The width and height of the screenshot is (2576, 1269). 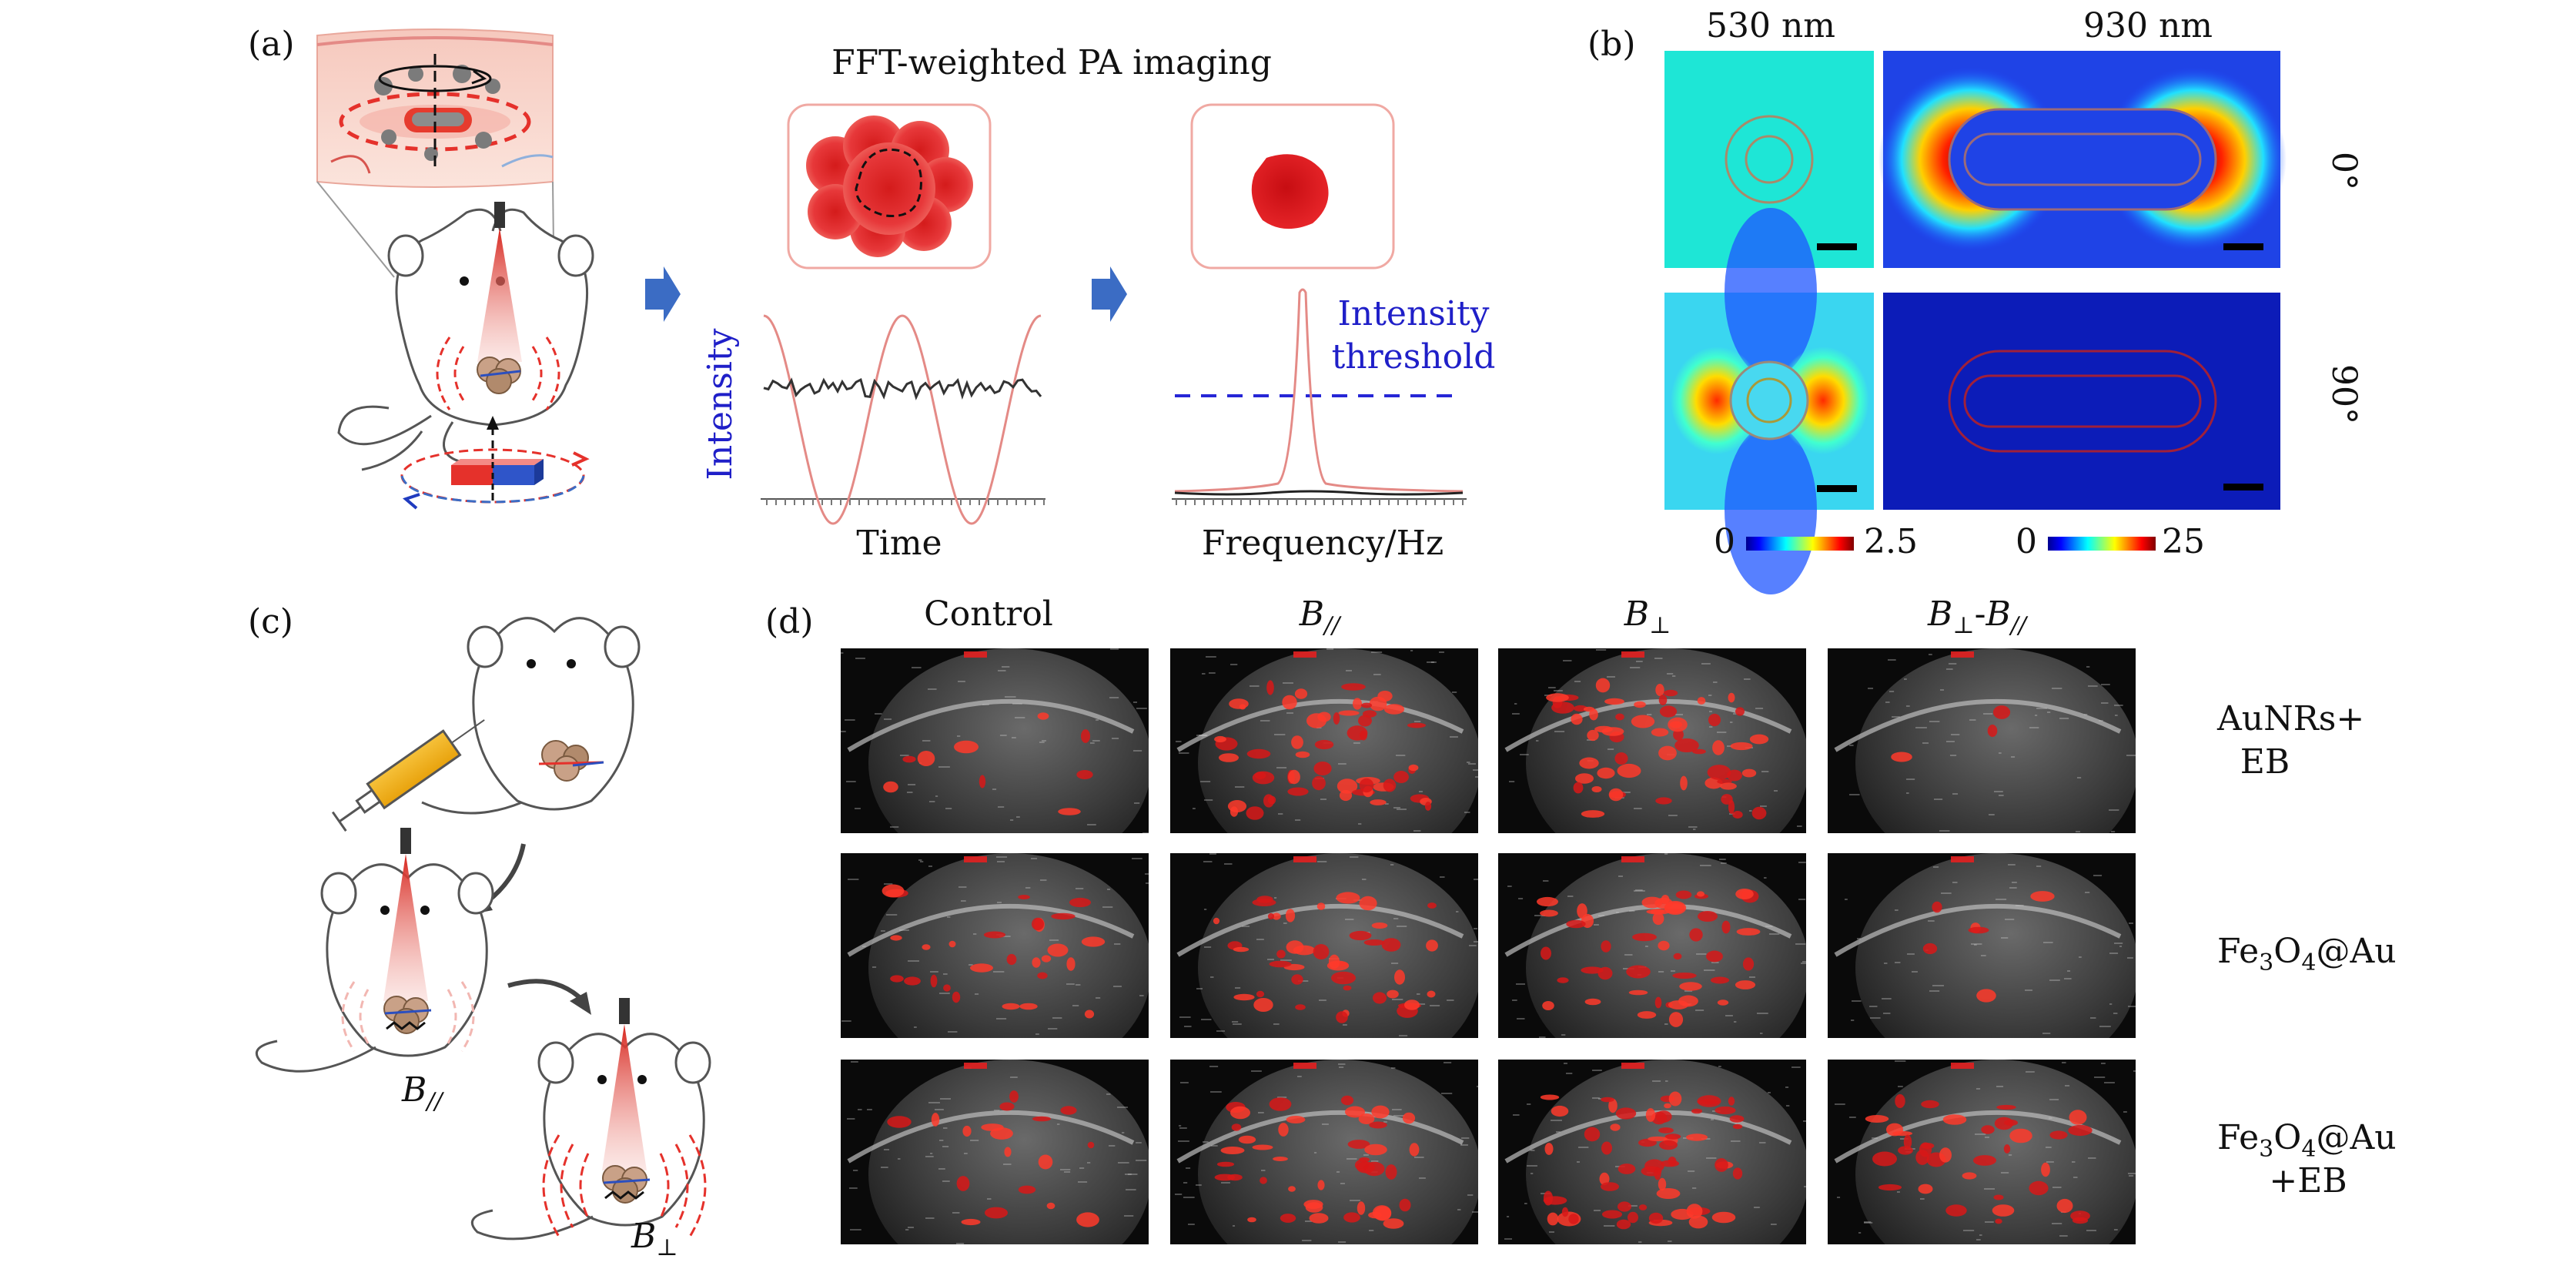 What do you see at coordinates (720, 404) in the screenshot?
I see `y-axis-label: Intensity` at bounding box center [720, 404].